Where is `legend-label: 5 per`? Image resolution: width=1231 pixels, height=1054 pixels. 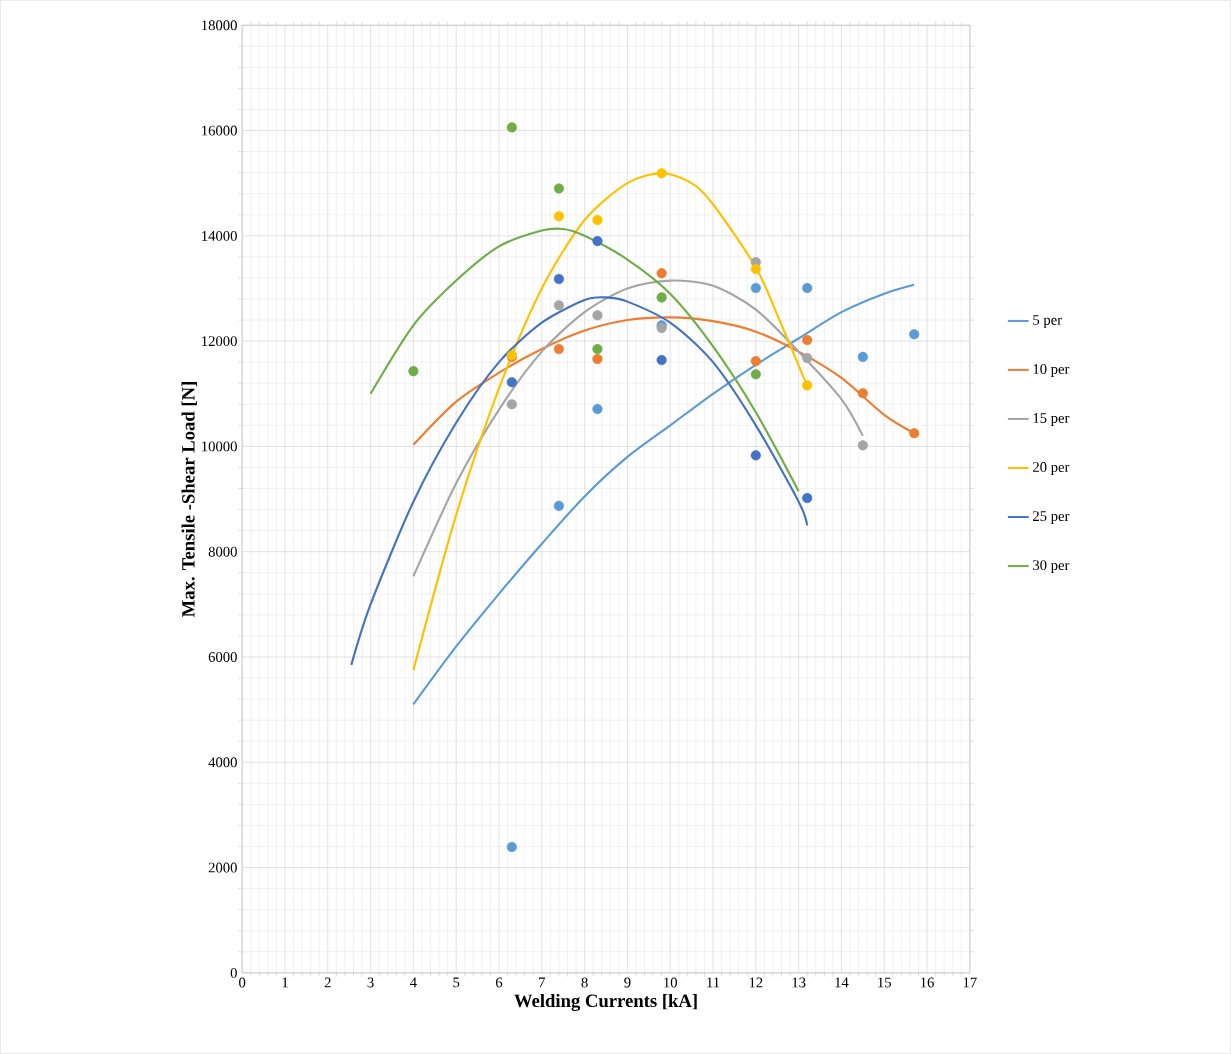
legend-label: 5 per is located at coordinates (1047, 321).